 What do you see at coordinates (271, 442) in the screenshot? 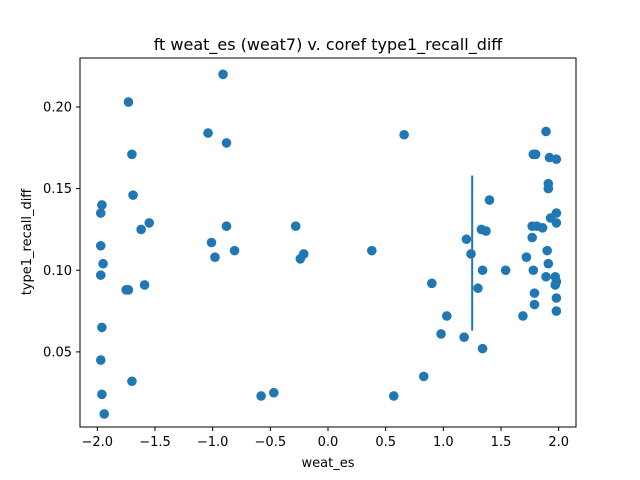
I see `x-tick-label: −0.5` at bounding box center [271, 442].